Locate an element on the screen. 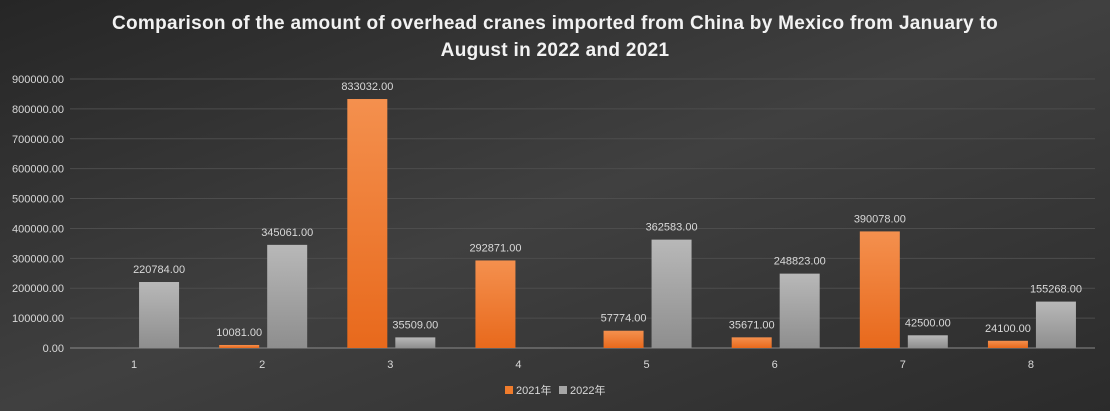  data-label: 390078.00 is located at coordinates (880, 219).